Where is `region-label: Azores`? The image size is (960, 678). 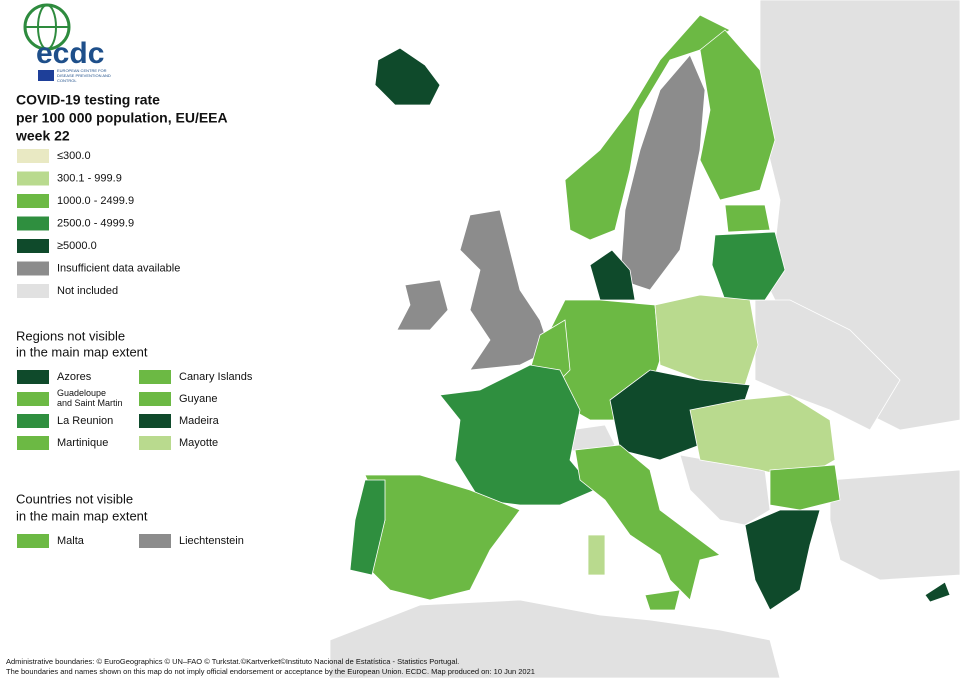 region-label: Azores is located at coordinates (74, 377).